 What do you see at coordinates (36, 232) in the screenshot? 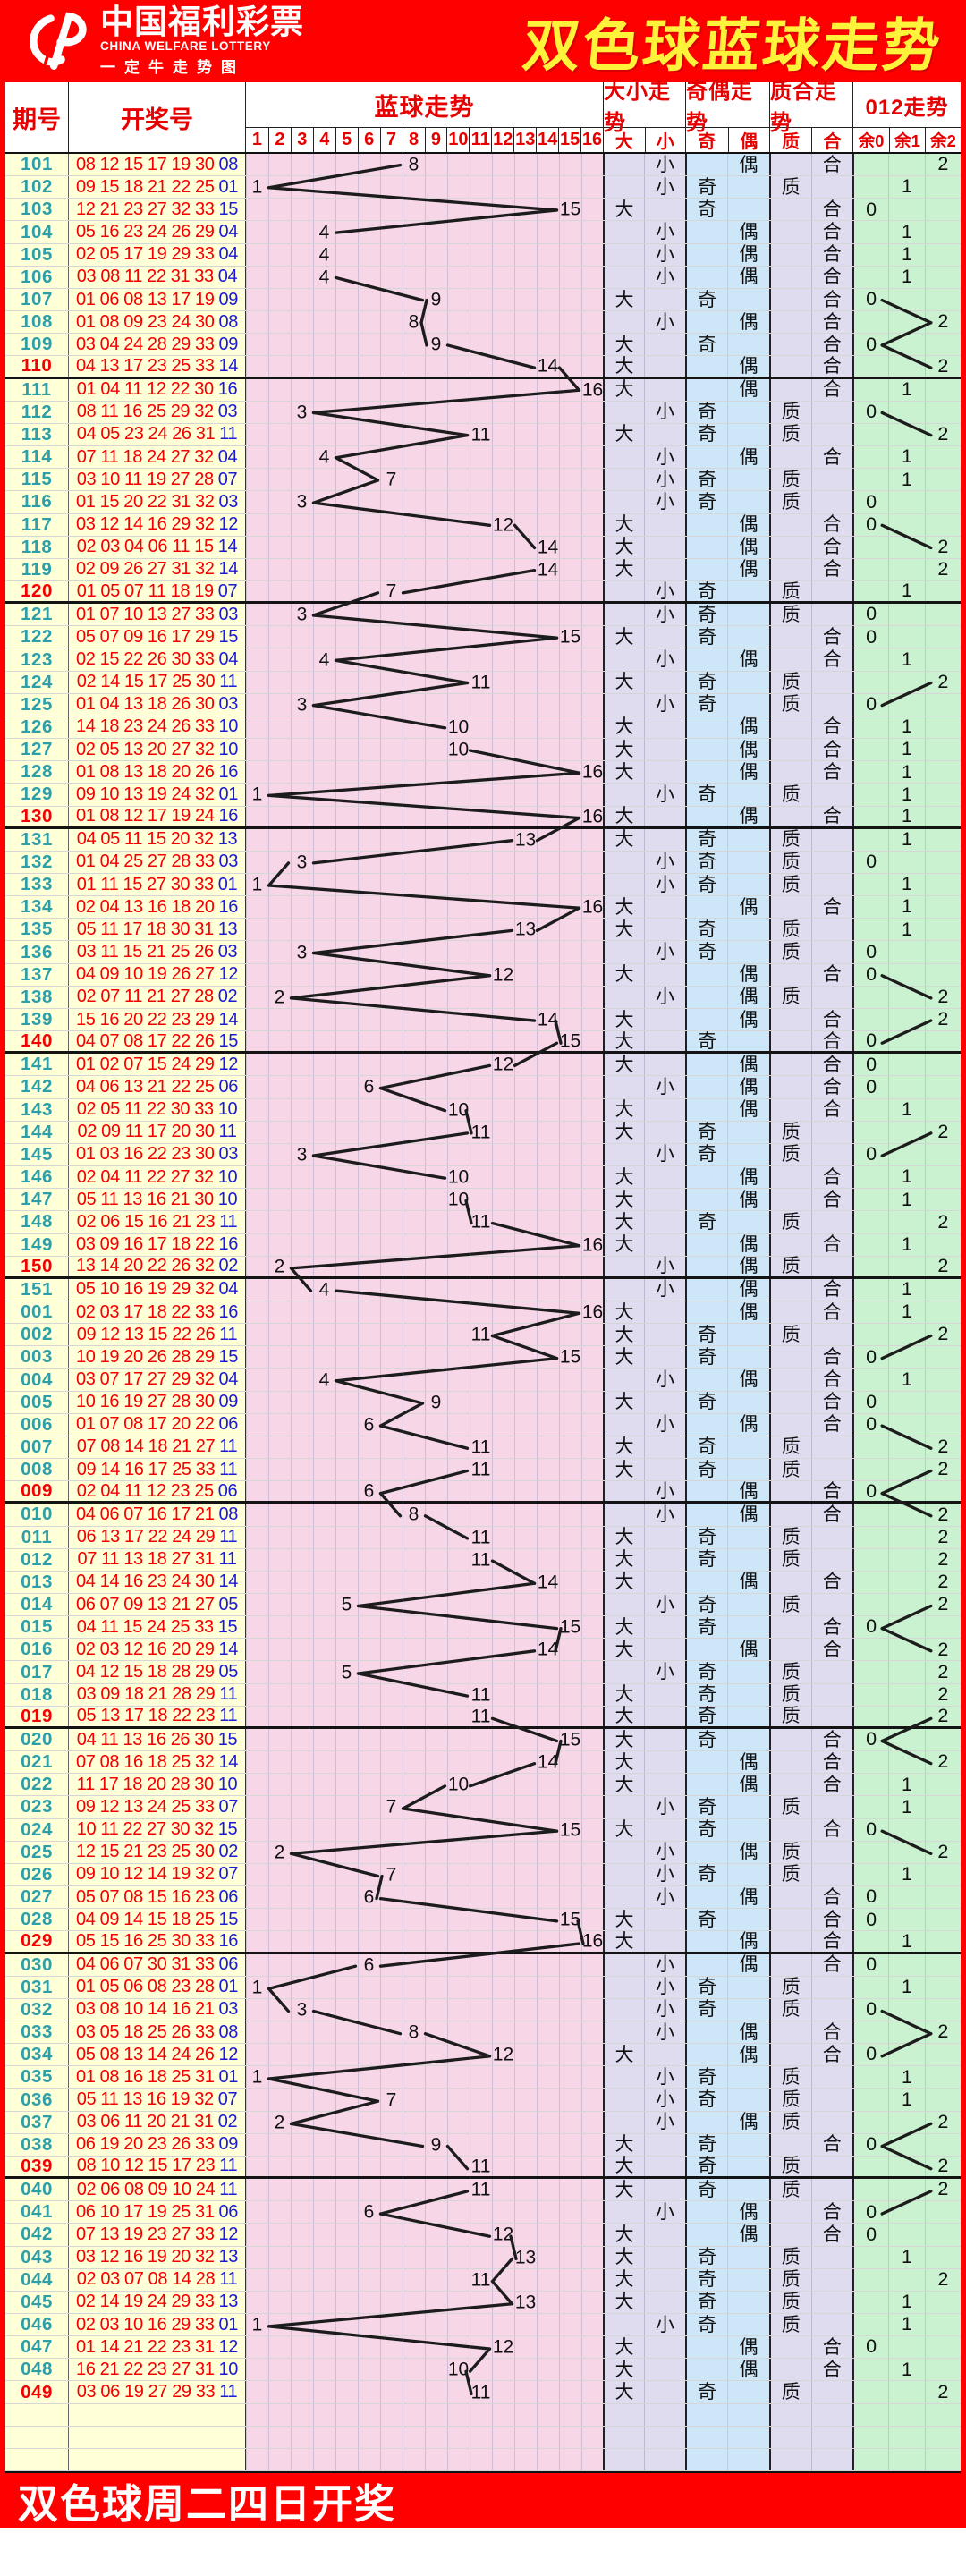
I see `issue-cell: 104` at bounding box center [36, 232].